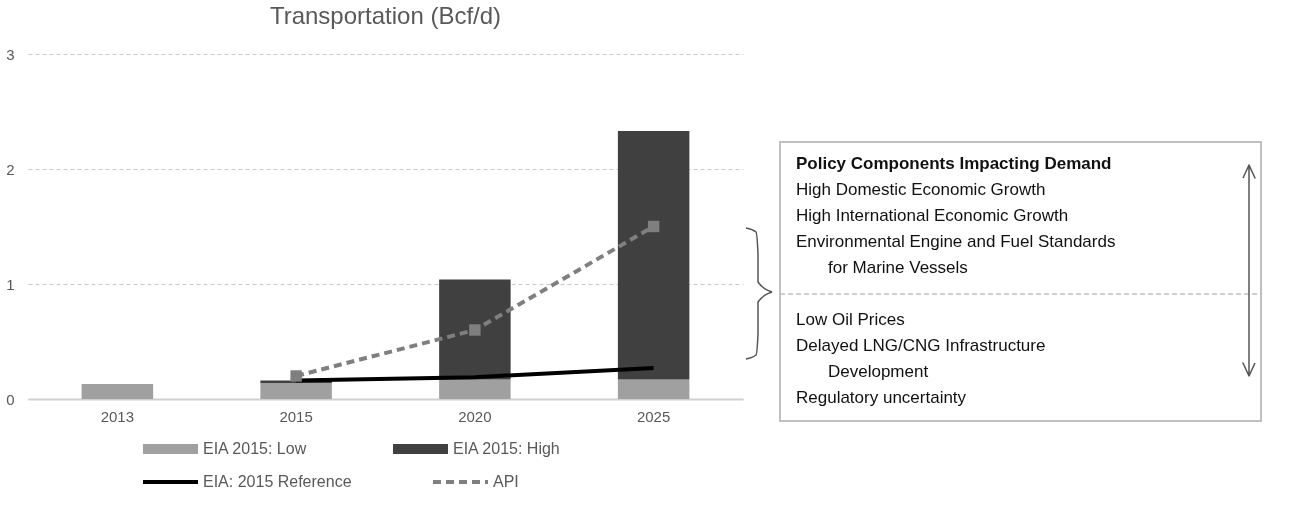 The height and width of the screenshot is (523, 1292). What do you see at coordinates (10, 399) in the screenshot?
I see `y-tick-label: 0` at bounding box center [10, 399].